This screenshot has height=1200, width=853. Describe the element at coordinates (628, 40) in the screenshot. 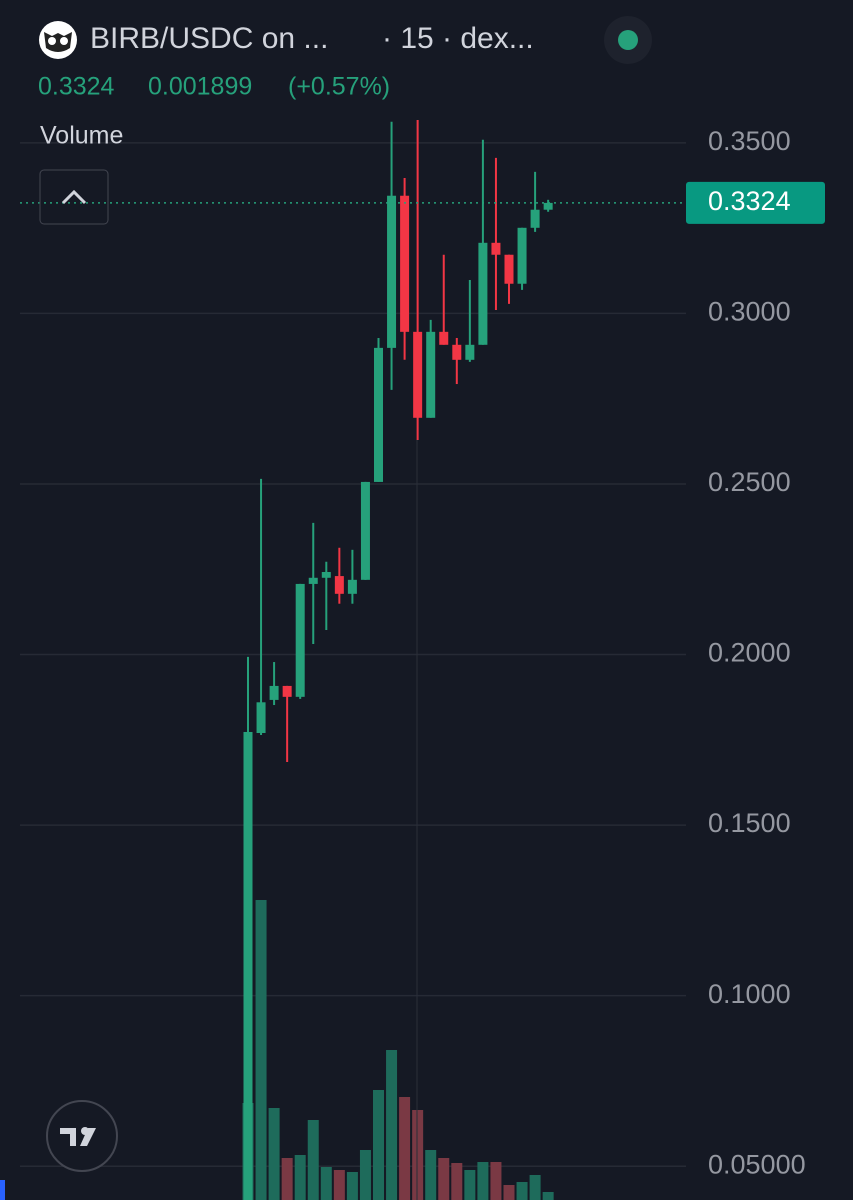

I see `status-dot` at that location.